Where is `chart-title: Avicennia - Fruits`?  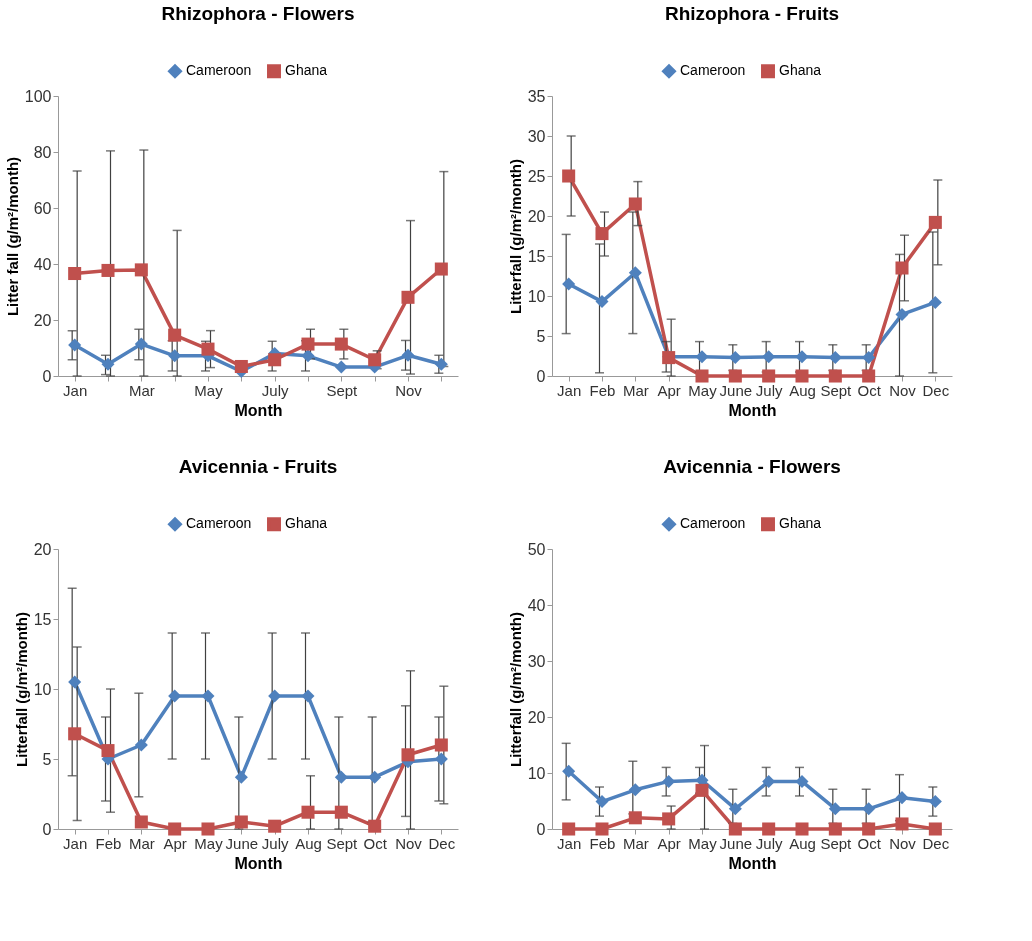 chart-title: Avicennia - Fruits is located at coordinates (258, 466).